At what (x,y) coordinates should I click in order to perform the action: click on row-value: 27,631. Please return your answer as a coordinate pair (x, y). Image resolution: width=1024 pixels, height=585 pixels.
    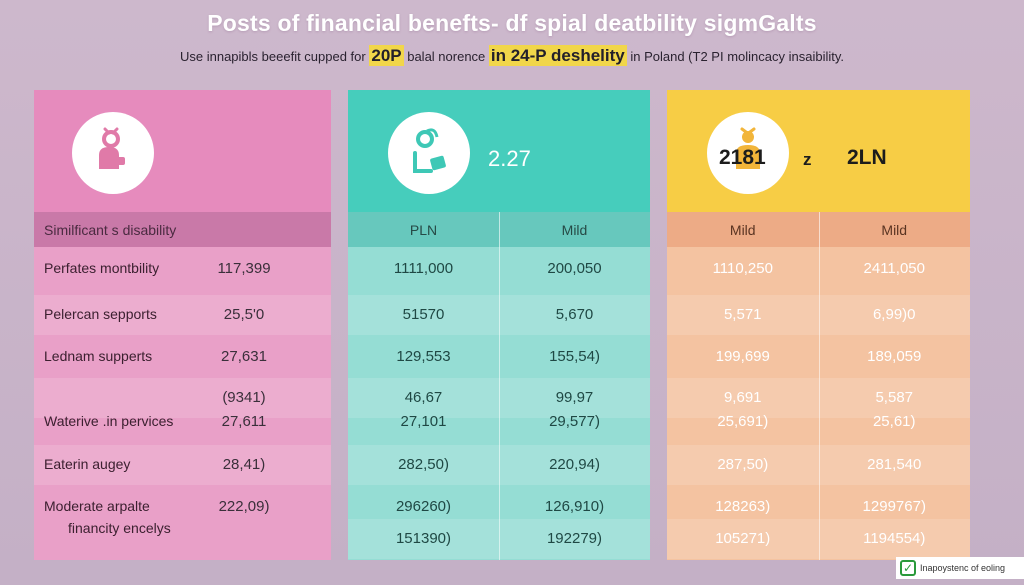
    Looking at the image, I should click on (244, 356).